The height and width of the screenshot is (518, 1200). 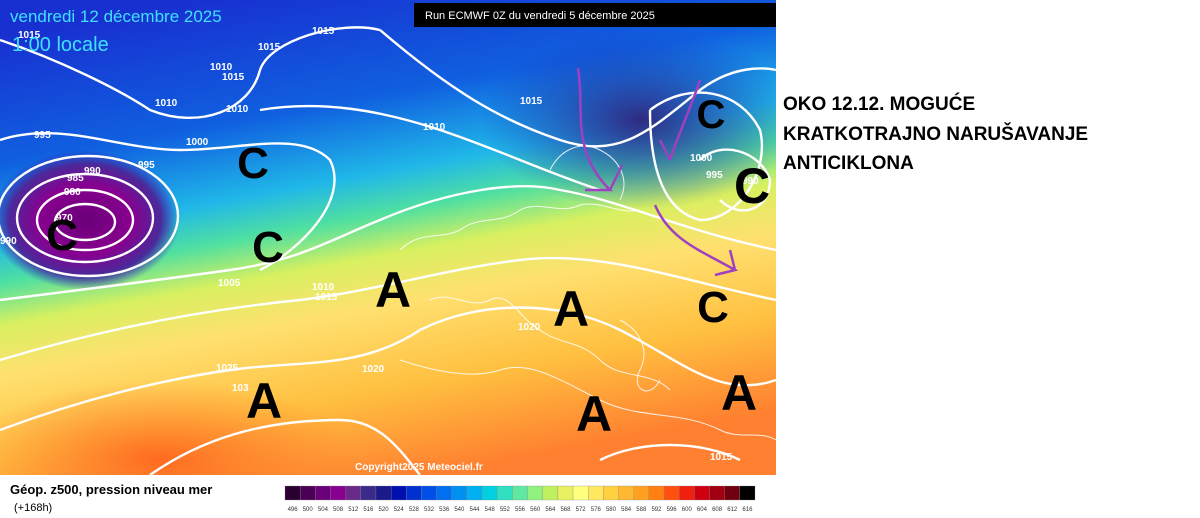 What do you see at coordinates (229, 283) in the screenshot?
I see `isobar-label: 1005` at bounding box center [229, 283].